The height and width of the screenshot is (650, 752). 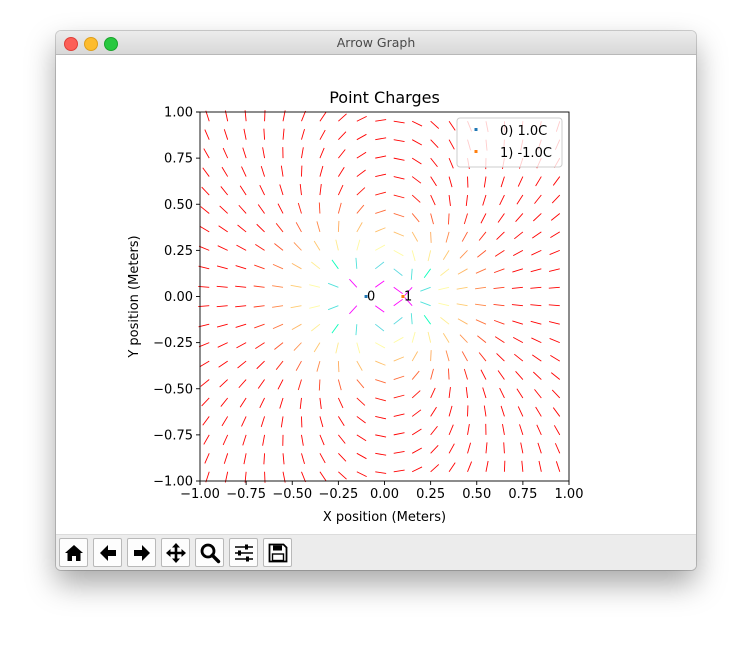 What do you see at coordinates (384, 517) in the screenshot?
I see `x-axis-label: X position (Meters)` at bounding box center [384, 517].